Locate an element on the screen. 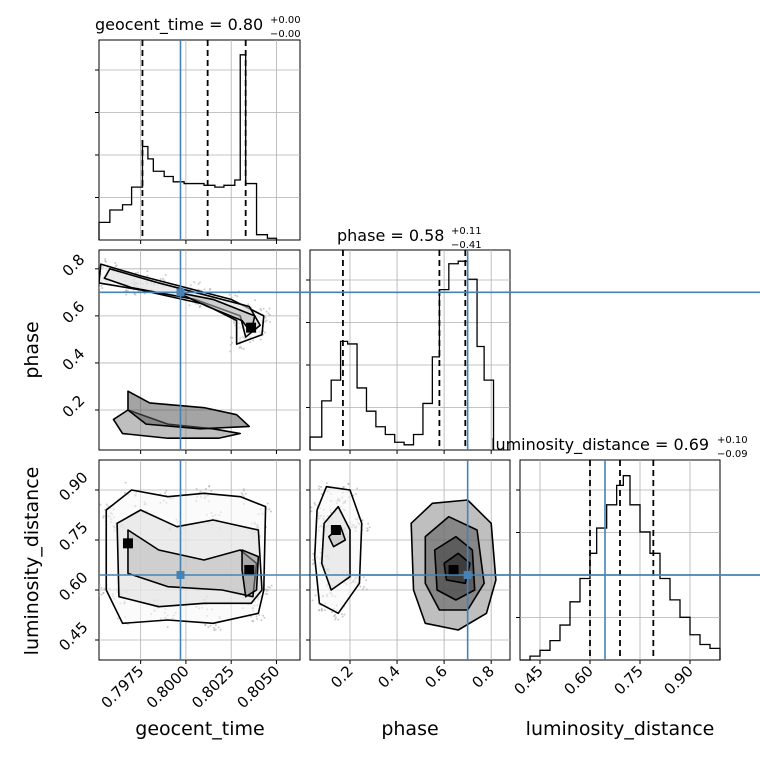 This screenshot has height=760, width=760. x-tick-label: 0.6 is located at coordinates (436, 677).